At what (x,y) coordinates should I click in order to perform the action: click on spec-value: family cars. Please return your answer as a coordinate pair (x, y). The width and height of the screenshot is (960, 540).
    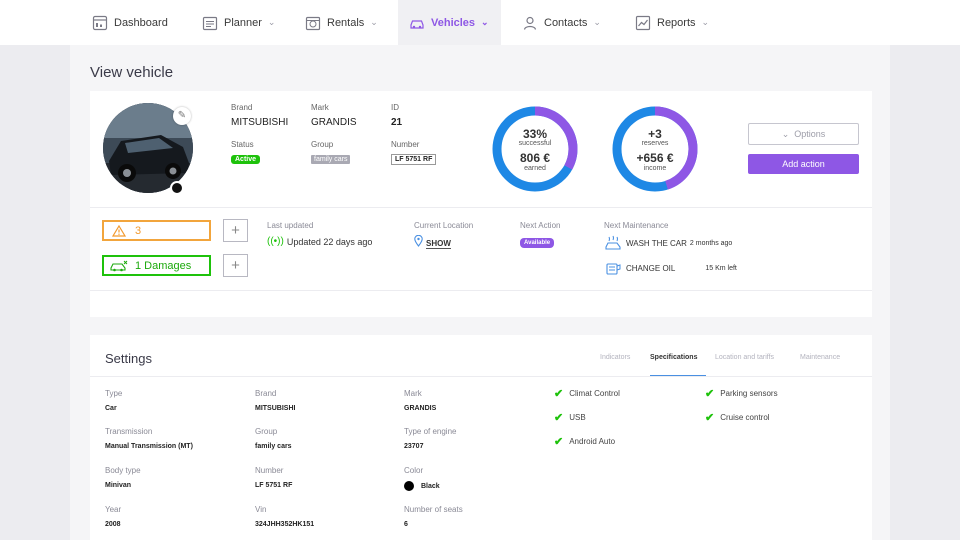
    Looking at the image, I should click on (273, 446).